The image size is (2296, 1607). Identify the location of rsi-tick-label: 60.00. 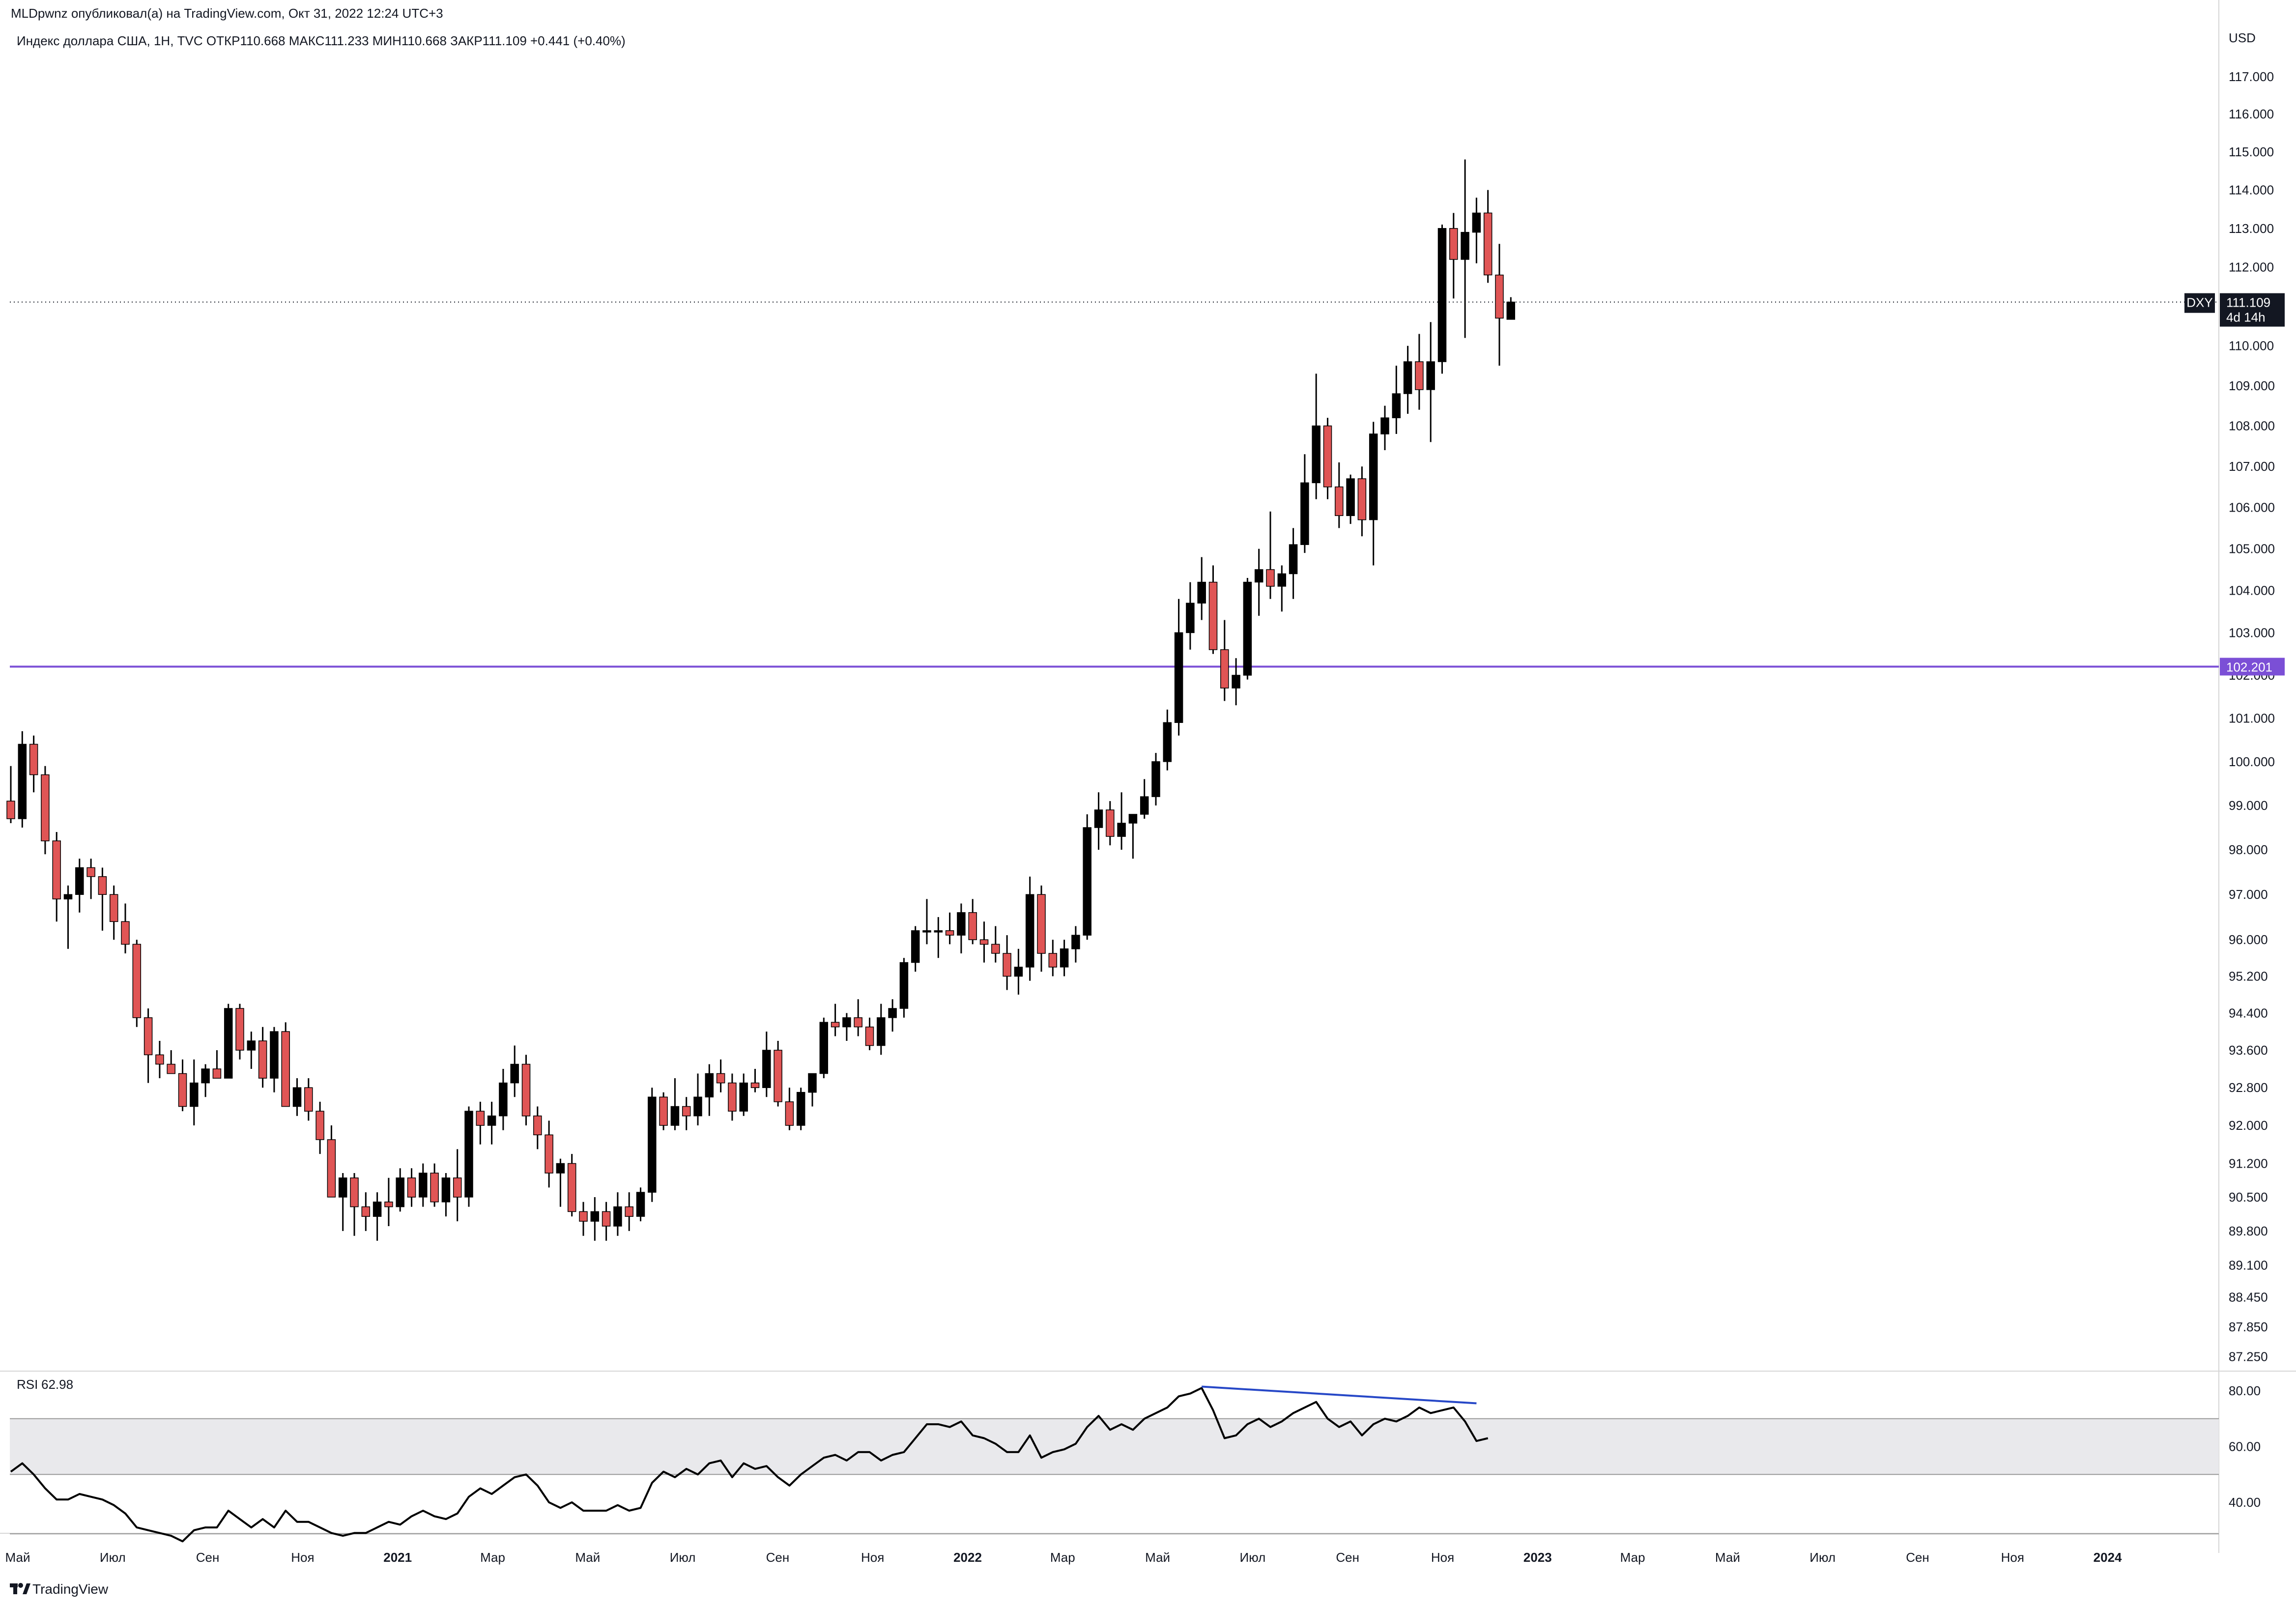
(2245, 1446).